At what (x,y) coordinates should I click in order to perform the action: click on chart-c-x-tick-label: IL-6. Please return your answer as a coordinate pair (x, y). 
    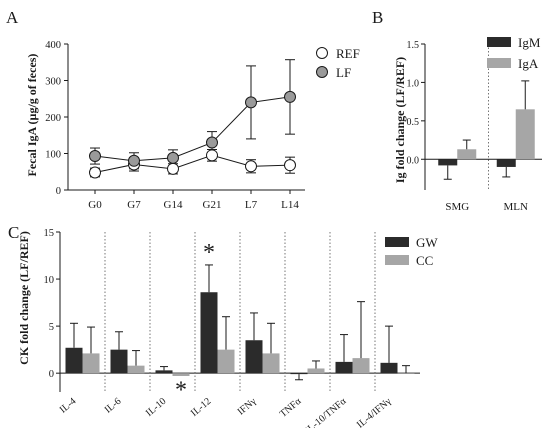
    Looking at the image, I should click on (113, 406).